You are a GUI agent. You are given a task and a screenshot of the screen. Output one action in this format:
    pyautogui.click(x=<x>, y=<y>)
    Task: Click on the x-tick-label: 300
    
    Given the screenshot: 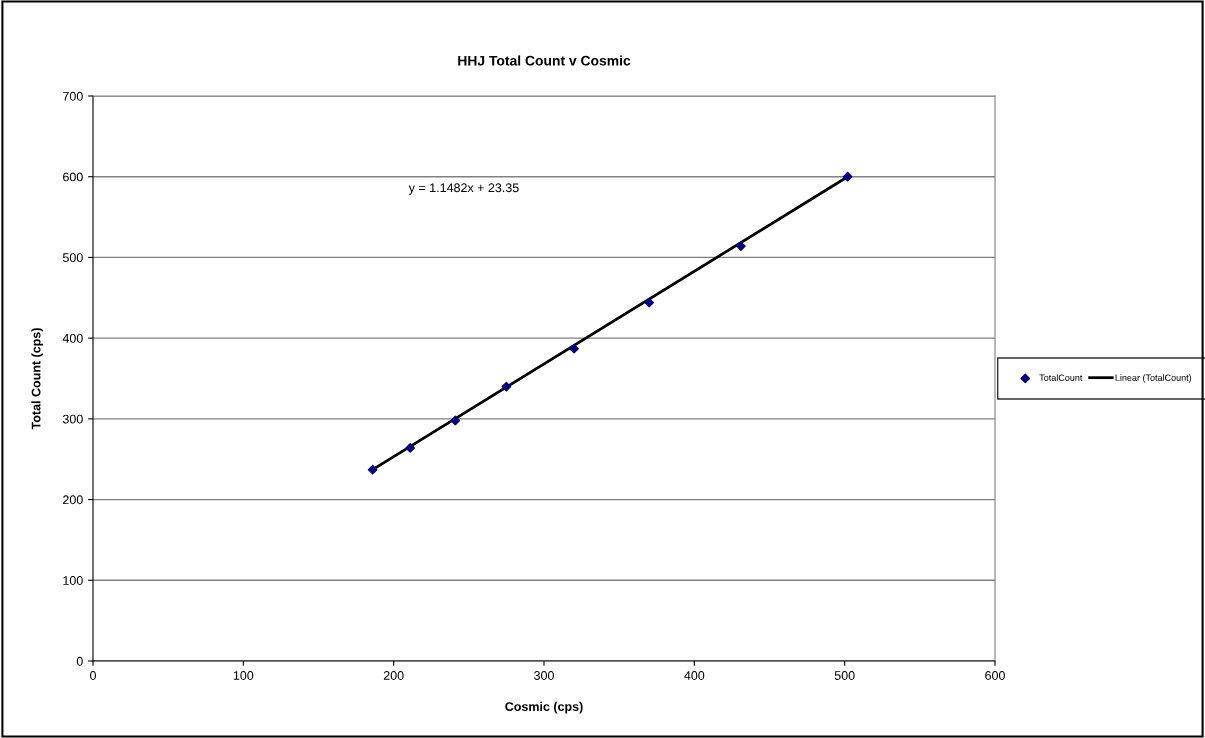 What is the action you would take?
    pyautogui.click(x=544, y=675)
    